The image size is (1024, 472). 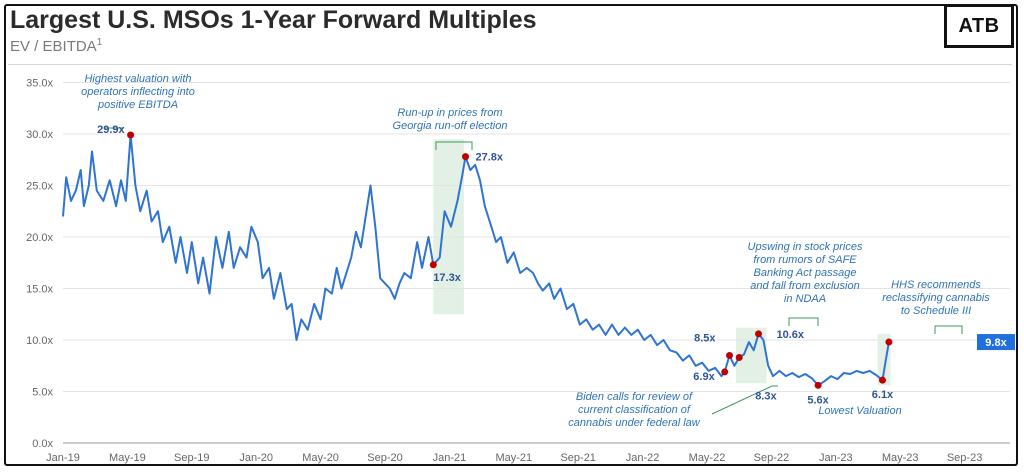 I want to click on annotation-line: Banking Act passage, so click(x=805, y=273).